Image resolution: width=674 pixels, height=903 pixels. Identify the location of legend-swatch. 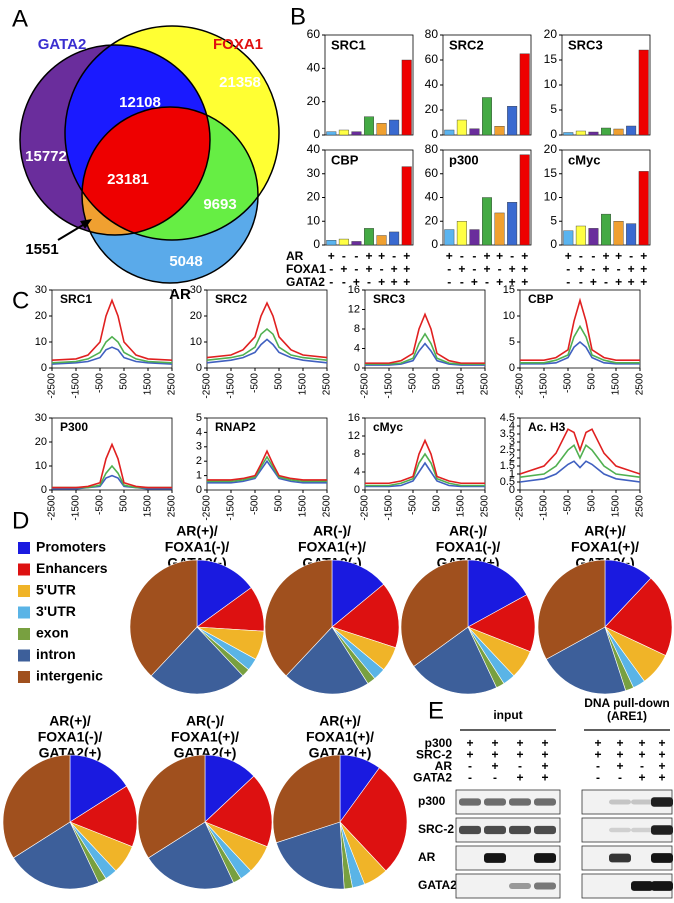
(24, 569).